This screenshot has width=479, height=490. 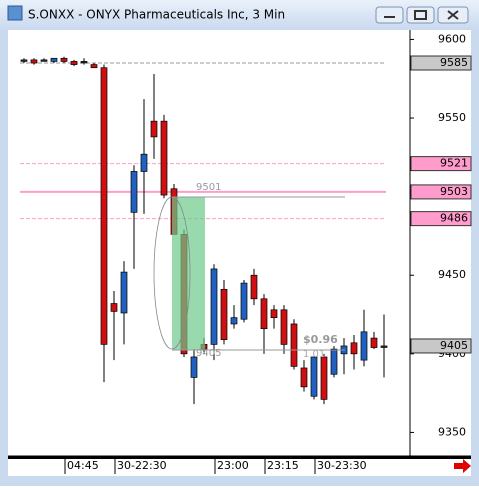 I want to click on y-tick-label: 9350, so click(x=452, y=431).